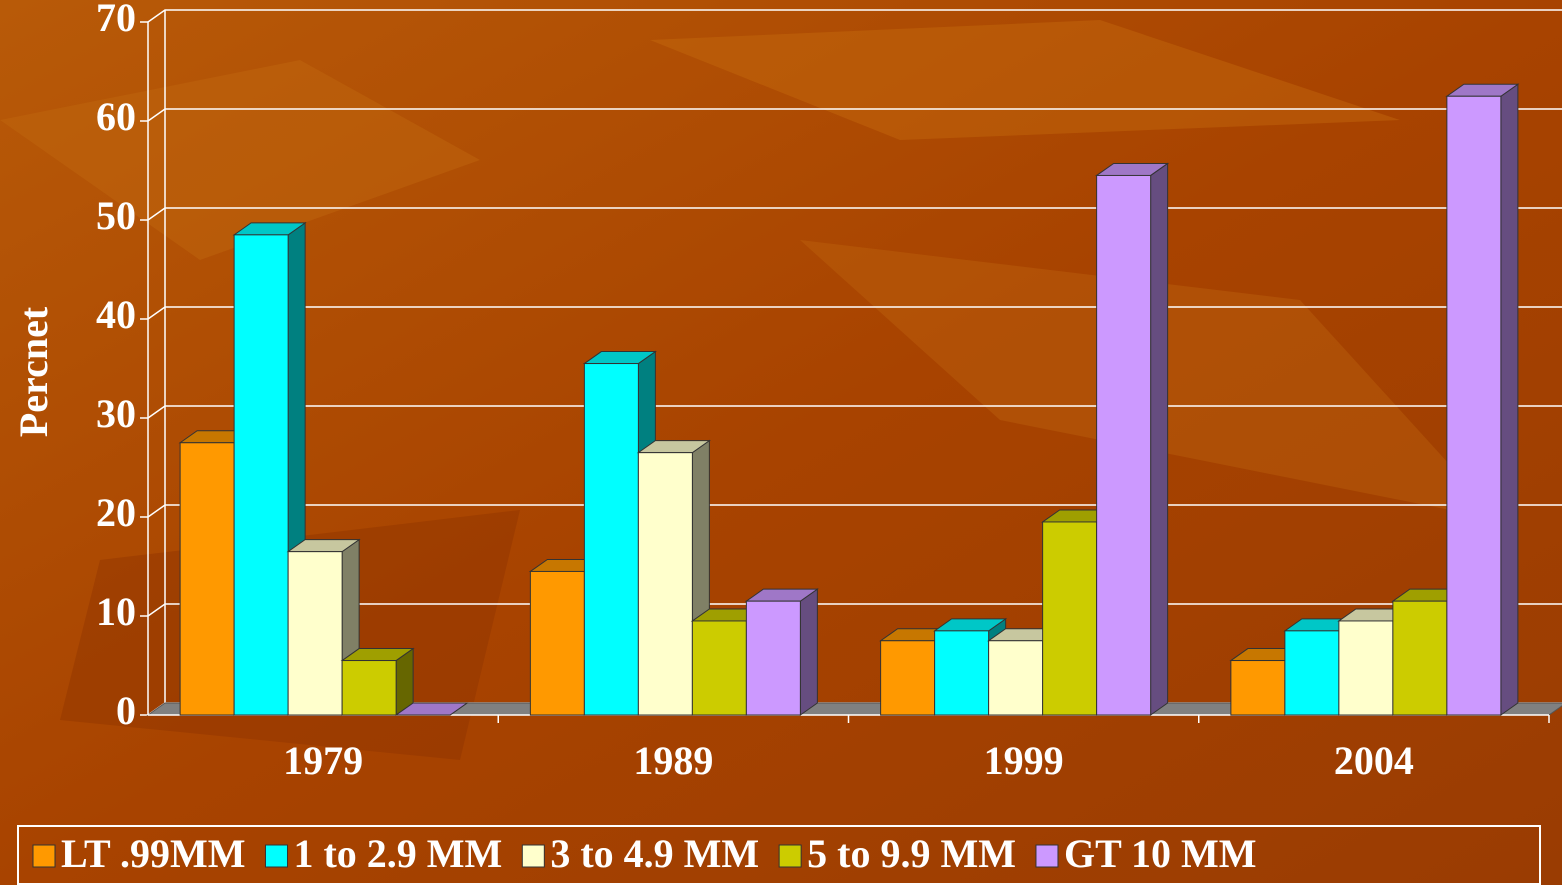  What do you see at coordinates (673, 760) in the screenshot?
I see `x-tick-label: 1989` at bounding box center [673, 760].